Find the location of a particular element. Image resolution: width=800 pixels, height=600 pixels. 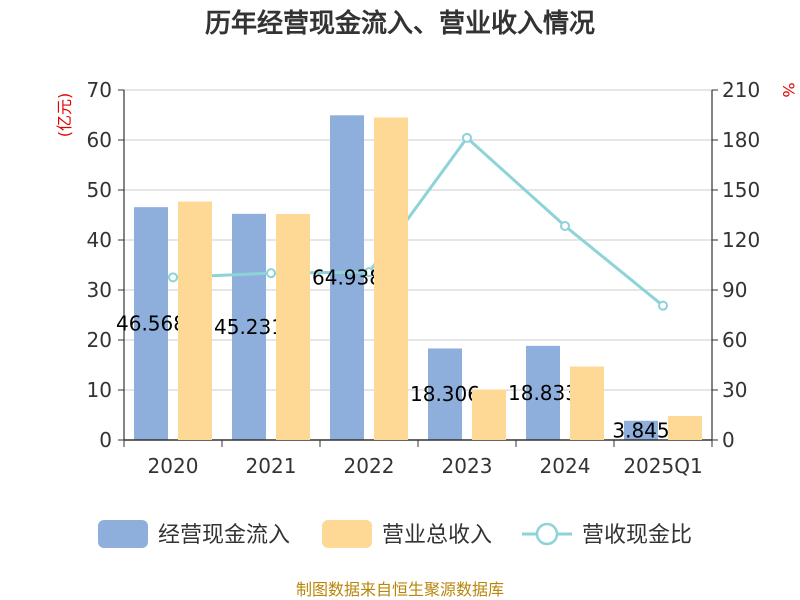

y-left-tick-label: 30 is located at coordinates (99, 290).